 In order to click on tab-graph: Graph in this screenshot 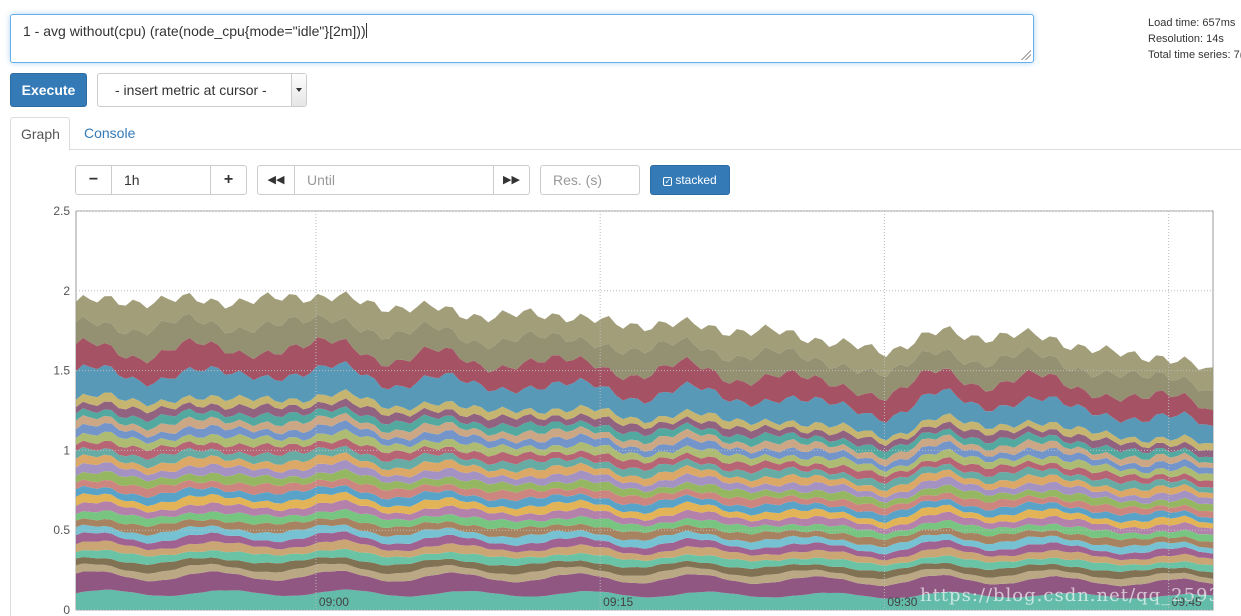, I will do `click(40, 134)`.